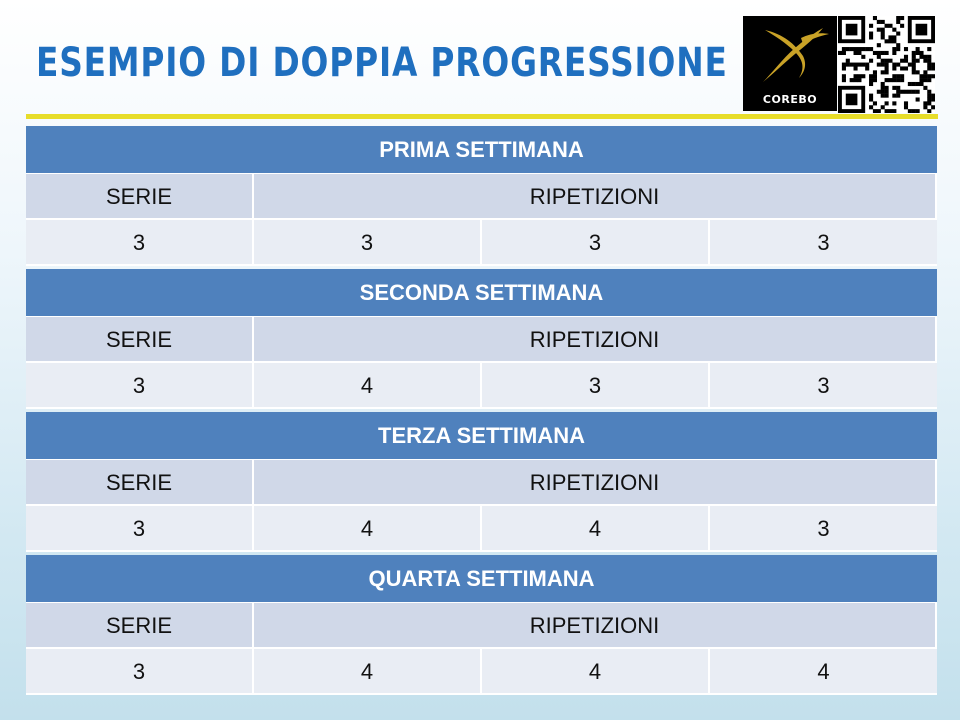 This screenshot has height=720, width=960. I want to click on week-header: PRIMA SETTIMANA, so click(481, 150).